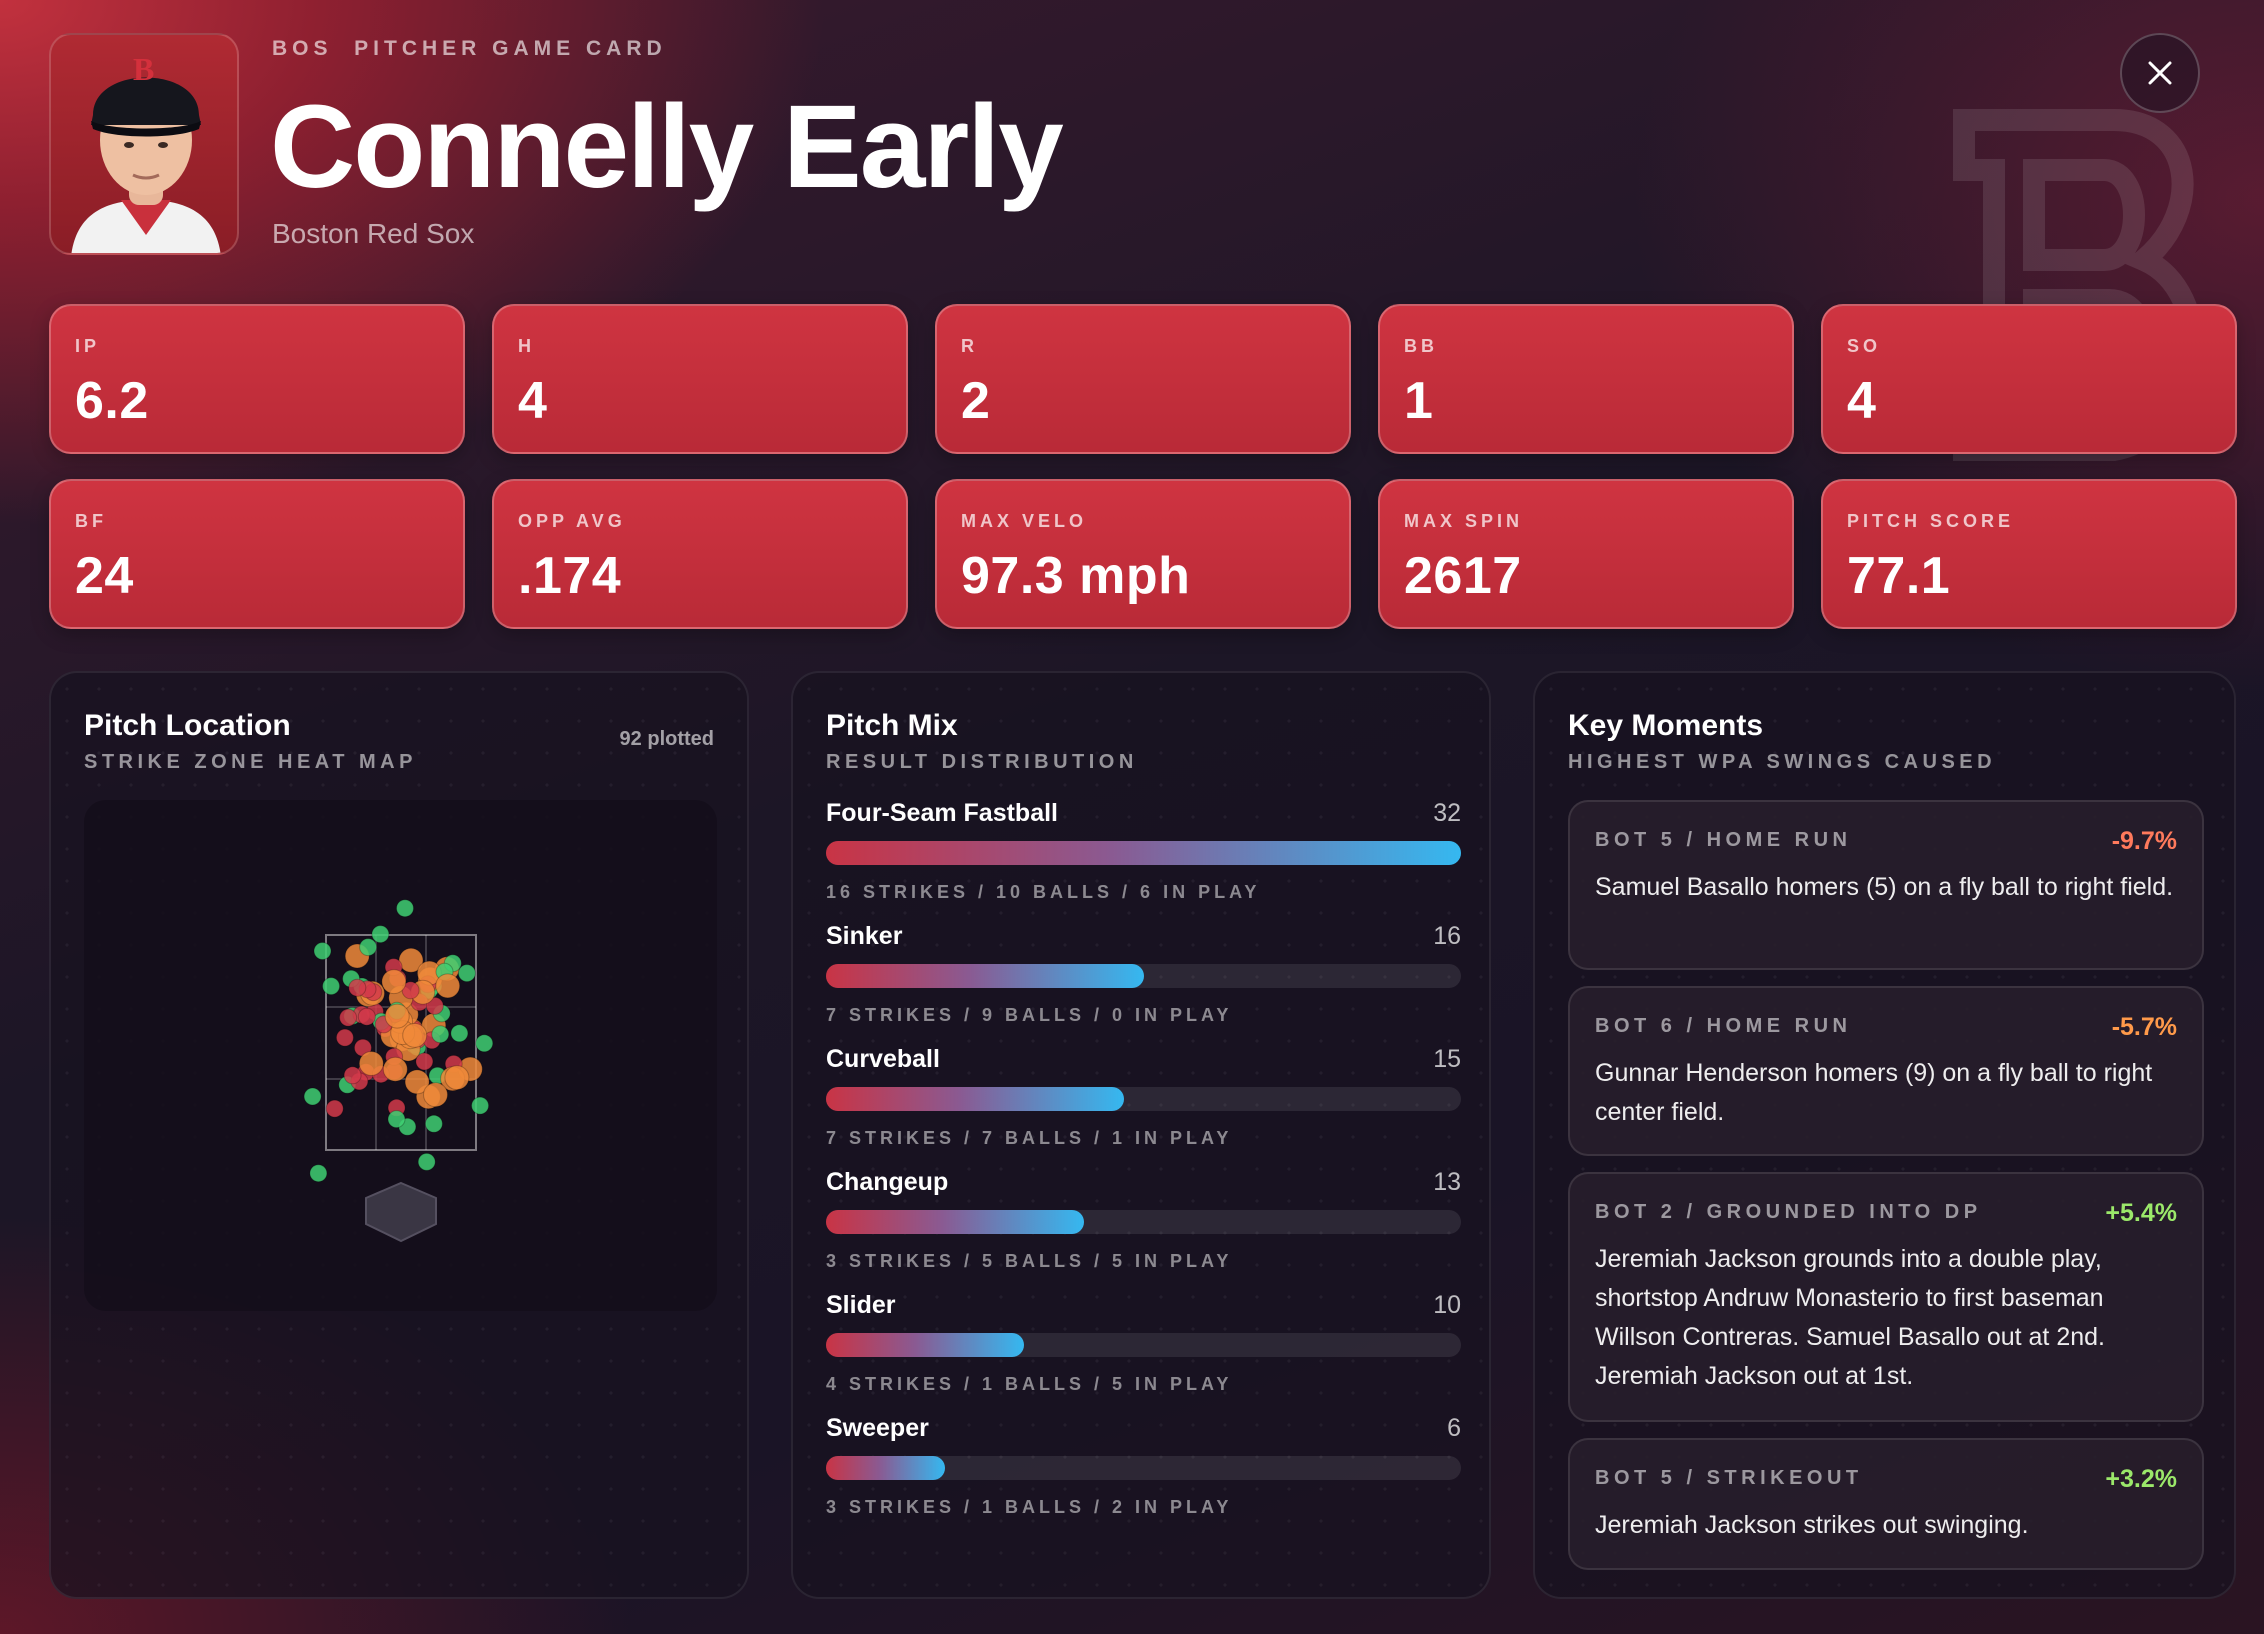 The height and width of the screenshot is (1634, 2264). Describe the element at coordinates (1043, 892) in the screenshot. I see `pitch-result-detail: 16 STRIKES / 10 BALLS / 6 IN PLAY` at that location.